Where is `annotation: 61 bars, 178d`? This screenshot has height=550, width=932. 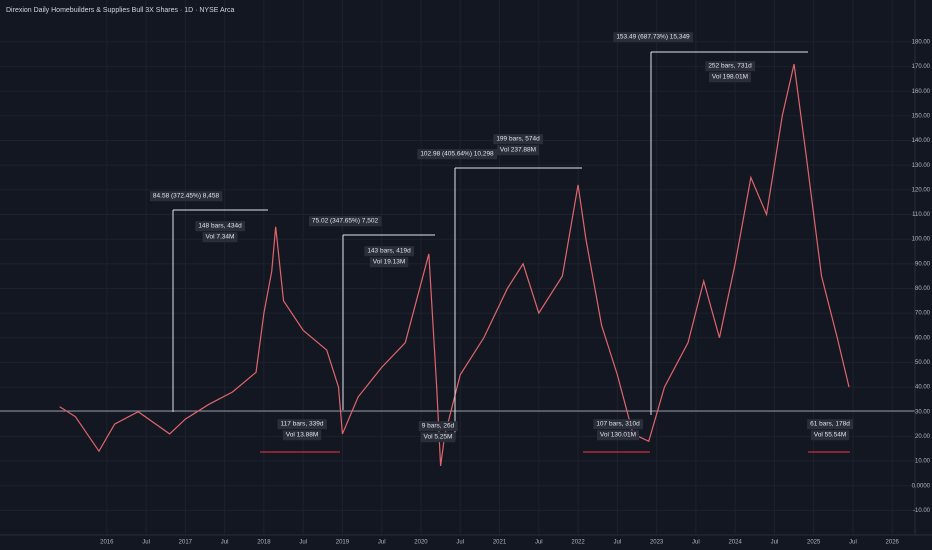
annotation: 61 bars, 178d is located at coordinates (830, 424).